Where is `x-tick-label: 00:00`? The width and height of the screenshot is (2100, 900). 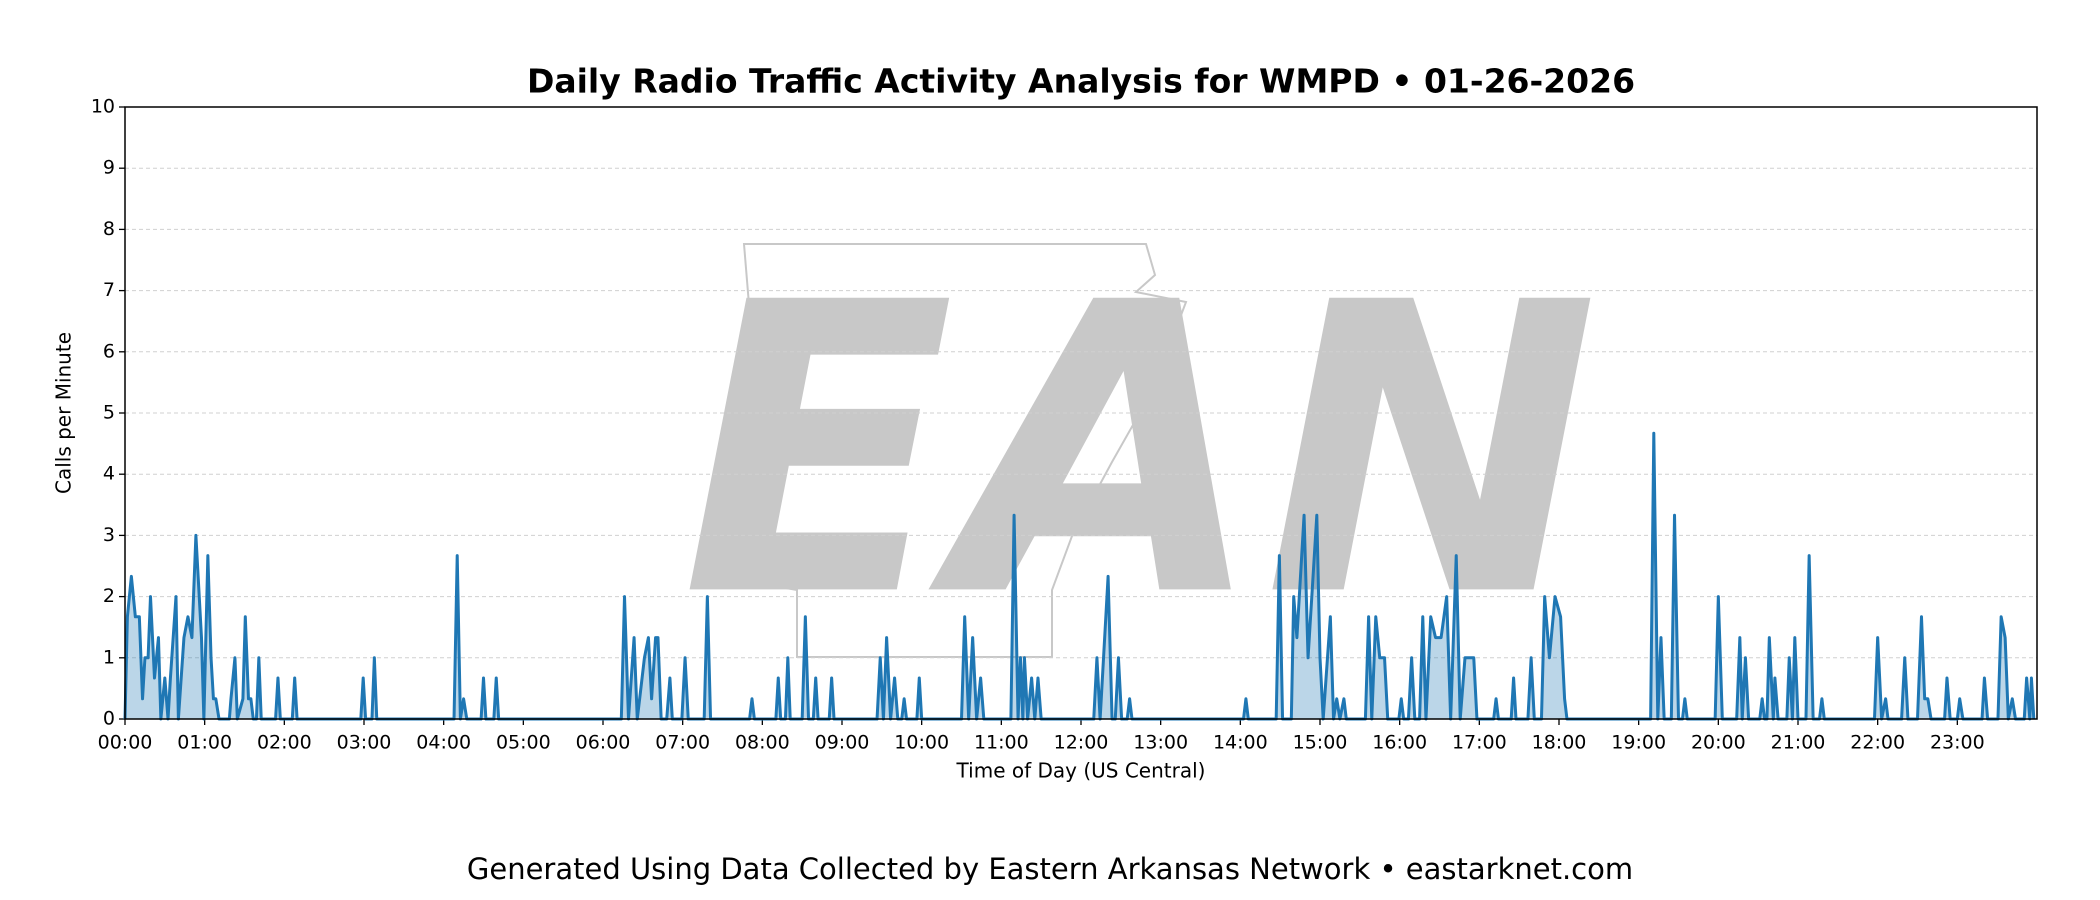
x-tick-label: 00:00 is located at coordinates (125, 743).